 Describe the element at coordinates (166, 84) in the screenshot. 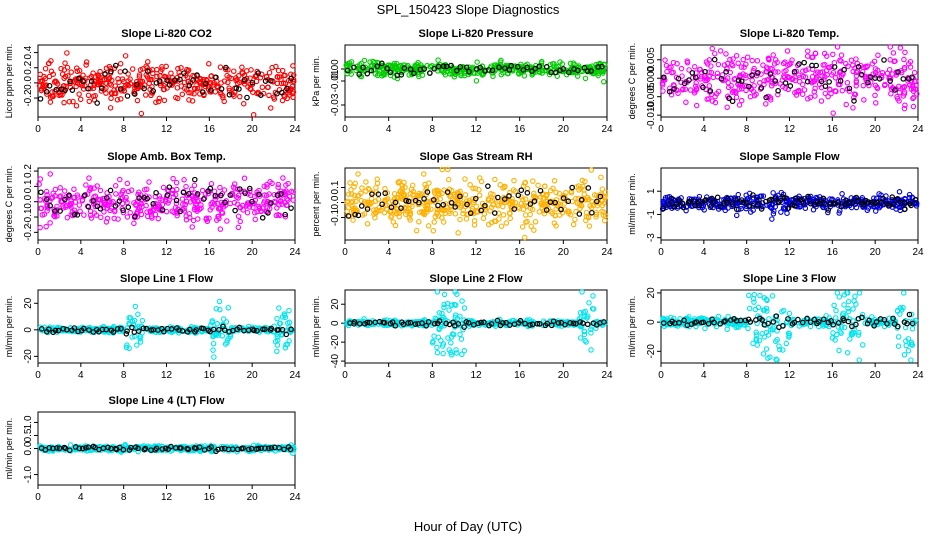

I see `data-points` at that location.